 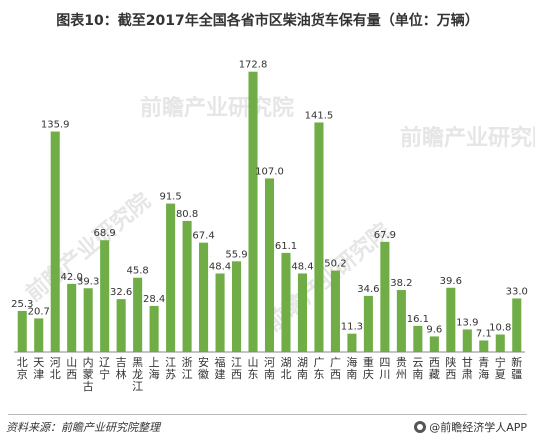 What do you see at coordinates (302, 312) in the screenshot?
I see `bar-湖南` at bounding box center [302, 312].